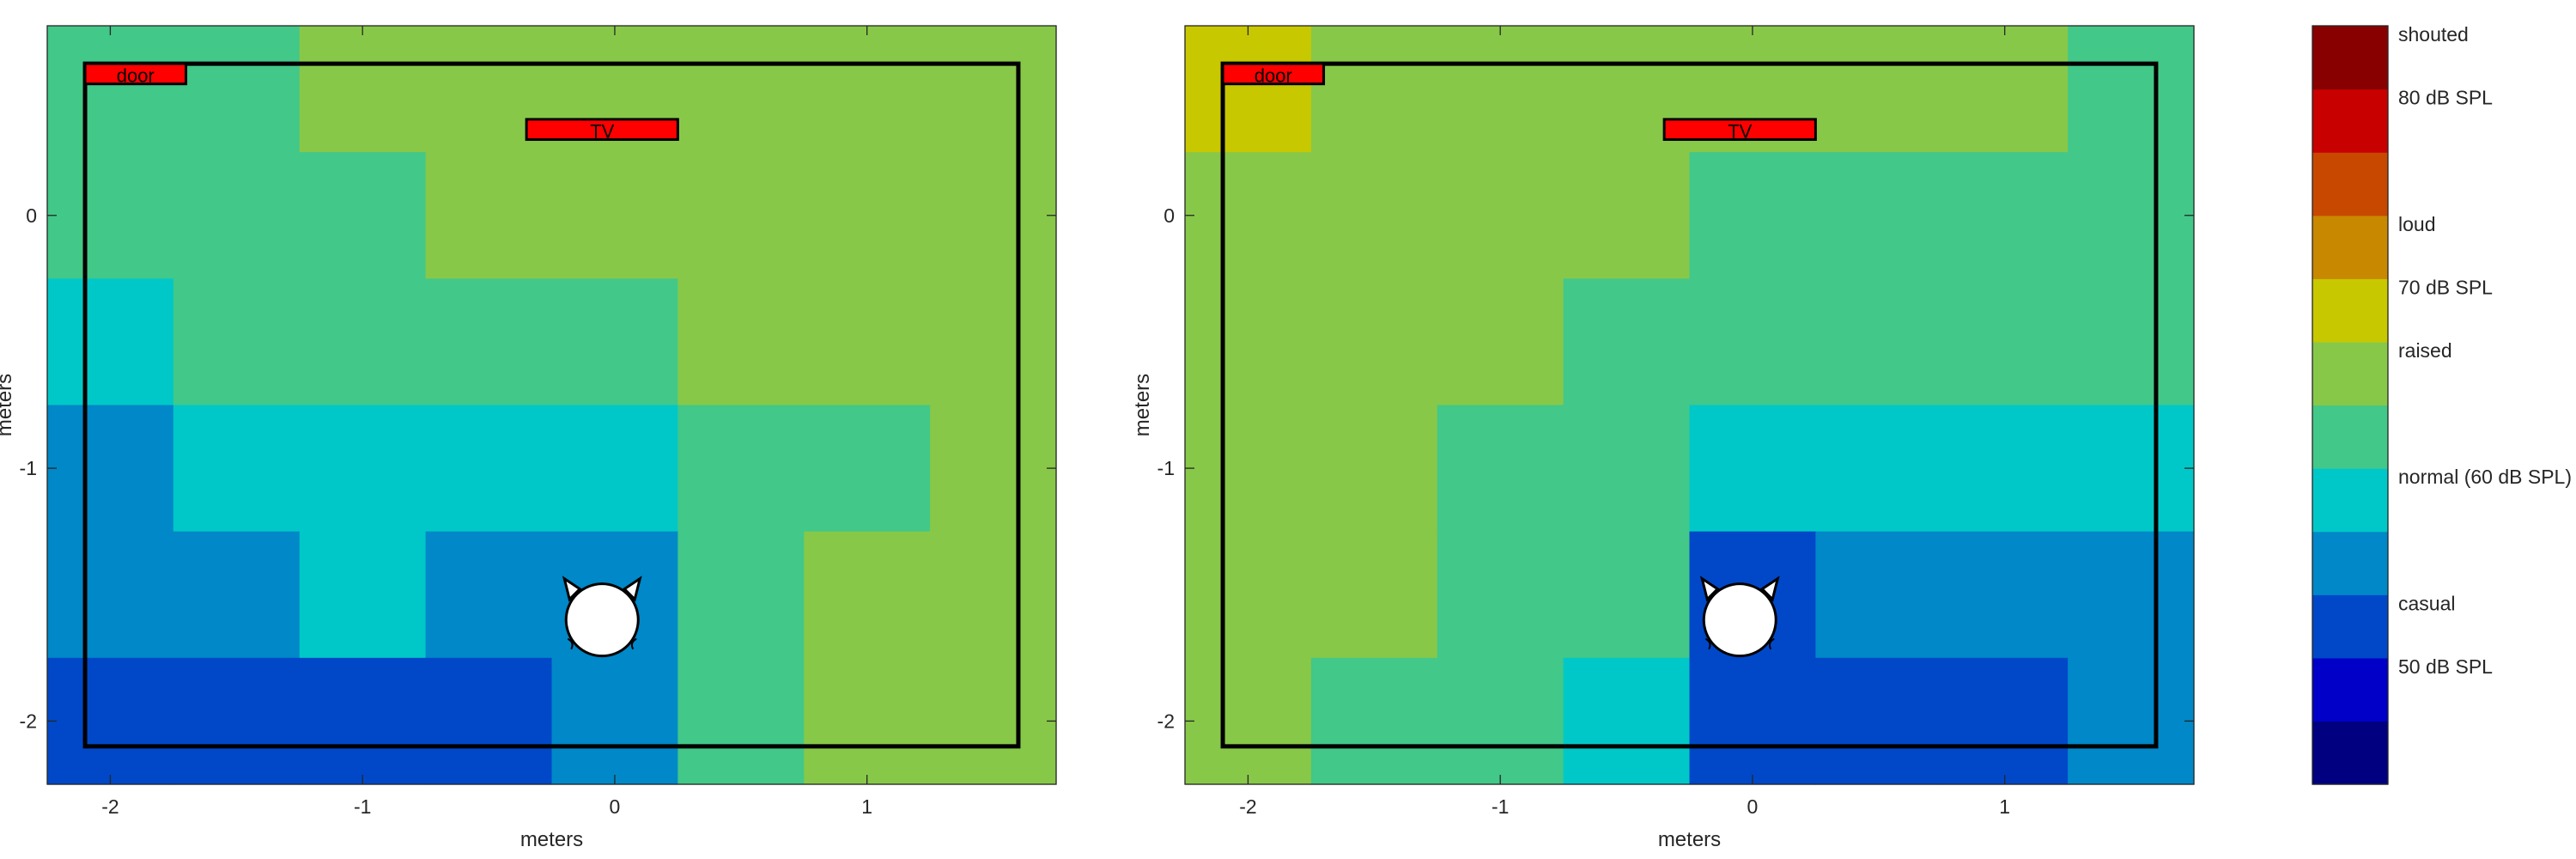 Image resolution: width=2576 pixels, height=859 pixels. I want to click on colorbar-frame, so click(2350, 405).